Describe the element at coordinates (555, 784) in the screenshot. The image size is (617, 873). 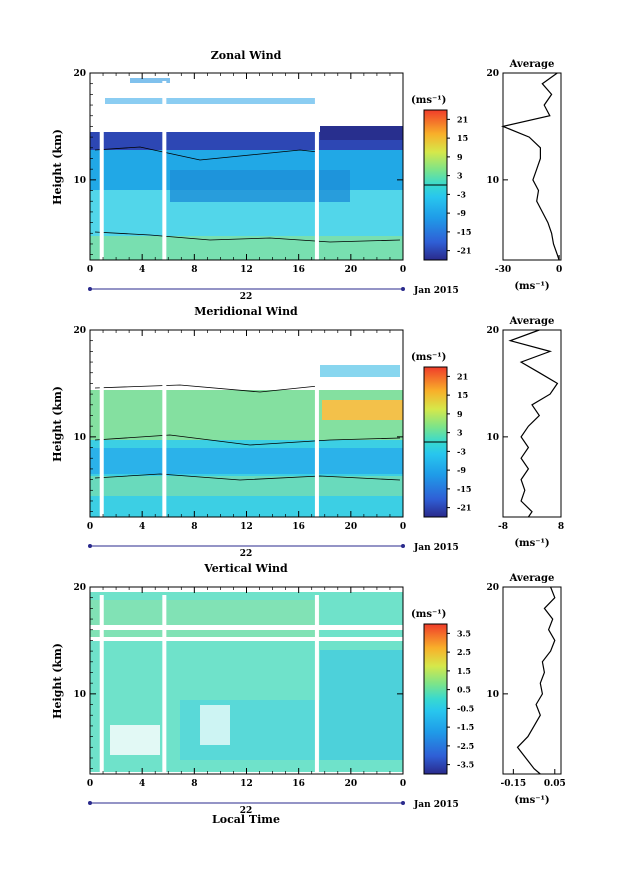
I see `profile-x-tick-label: 0.05` at that location.